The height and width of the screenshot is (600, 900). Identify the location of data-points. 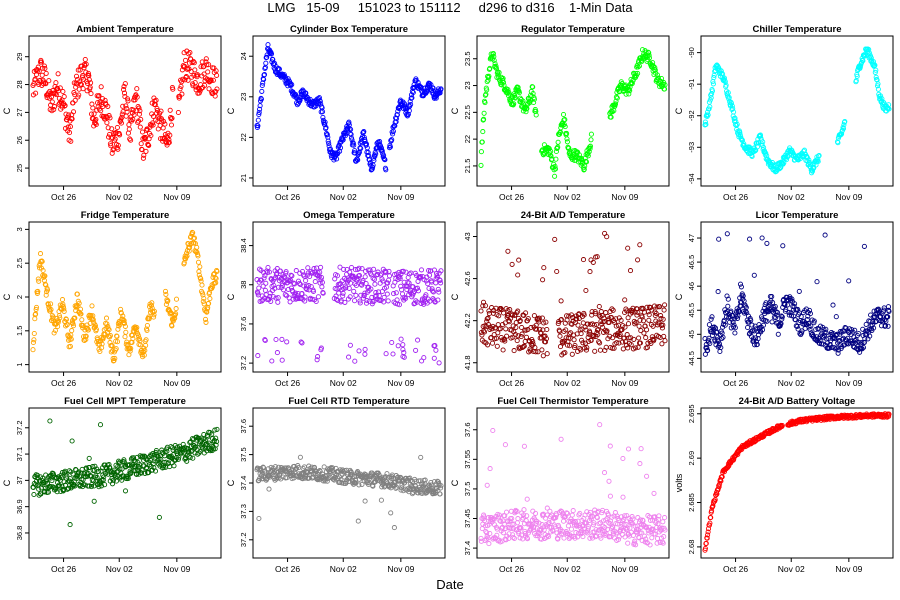
(125, 473).